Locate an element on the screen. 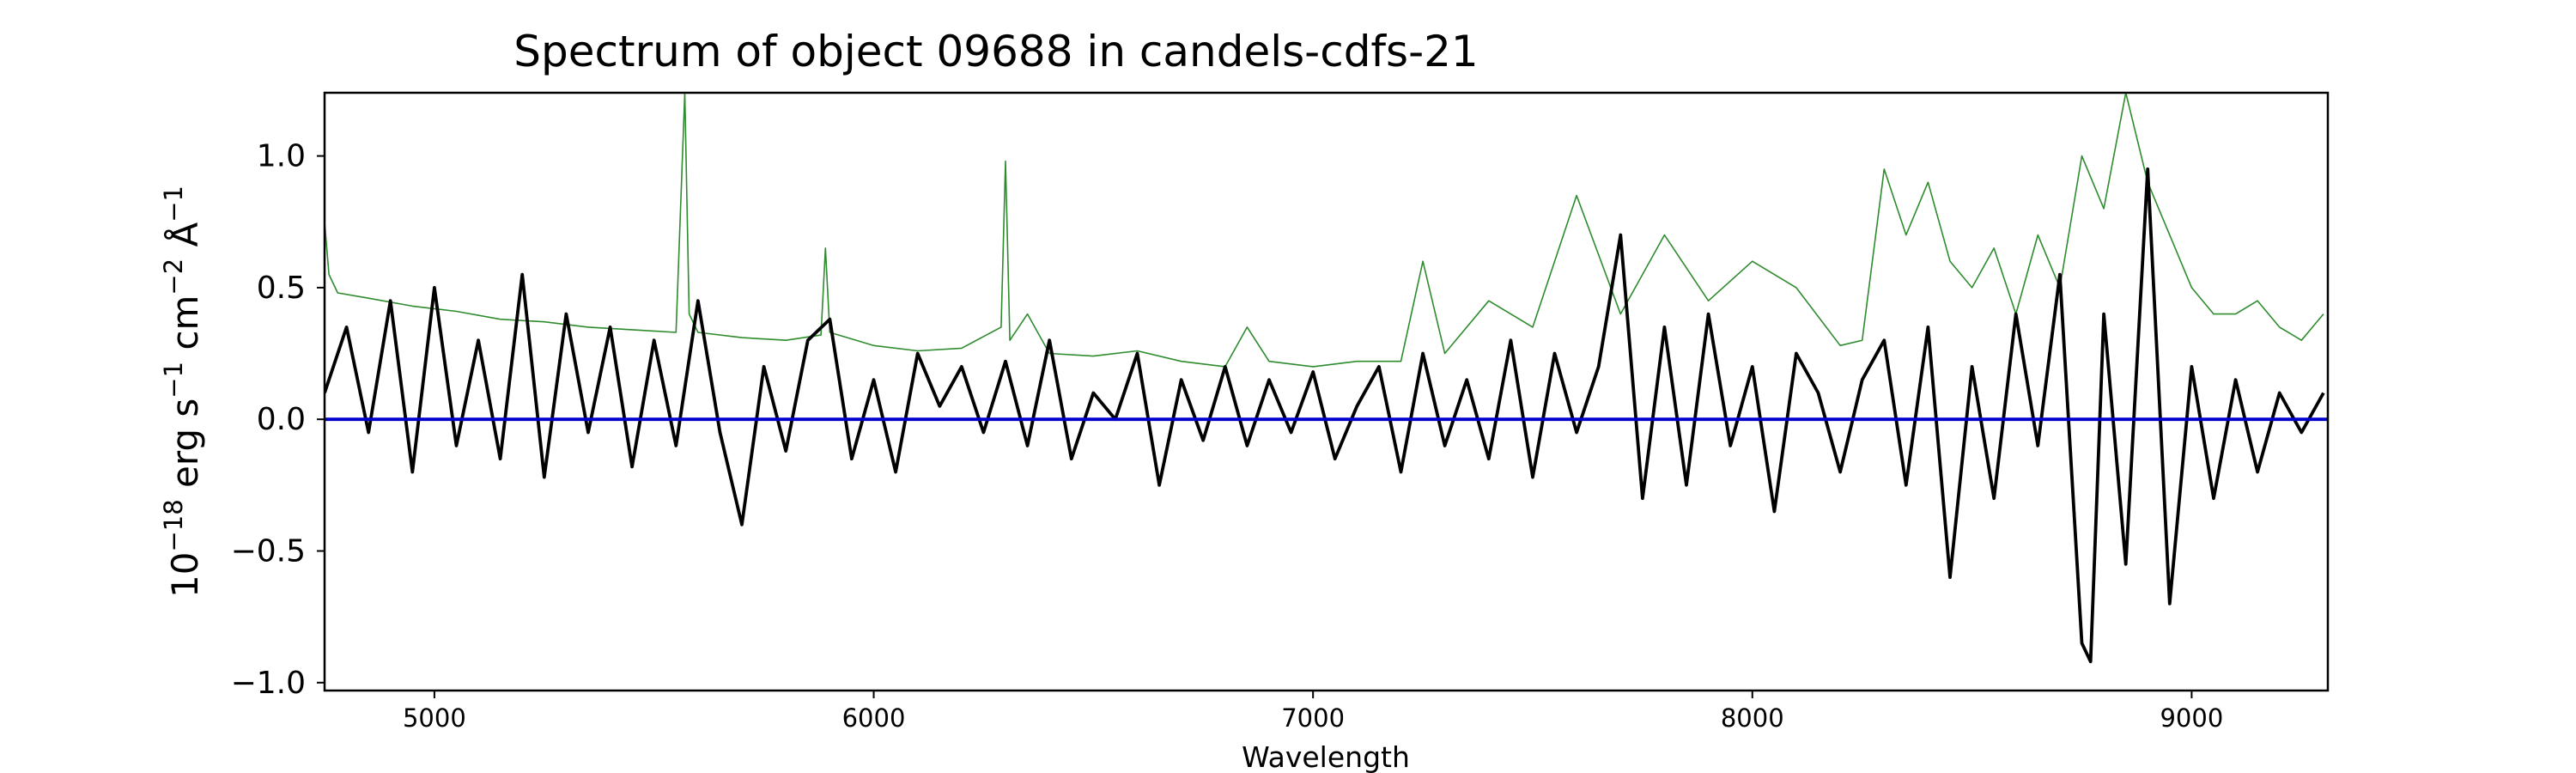 This screenshot has width=2576, height=773. y-label-exp-a: −1 is located at coordinates (174, 204).